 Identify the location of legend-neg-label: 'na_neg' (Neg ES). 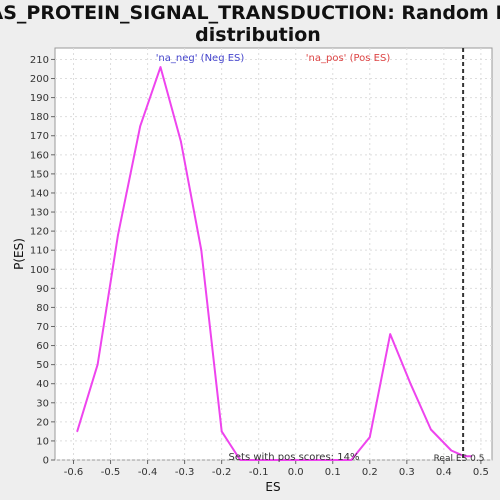
(200, 58).